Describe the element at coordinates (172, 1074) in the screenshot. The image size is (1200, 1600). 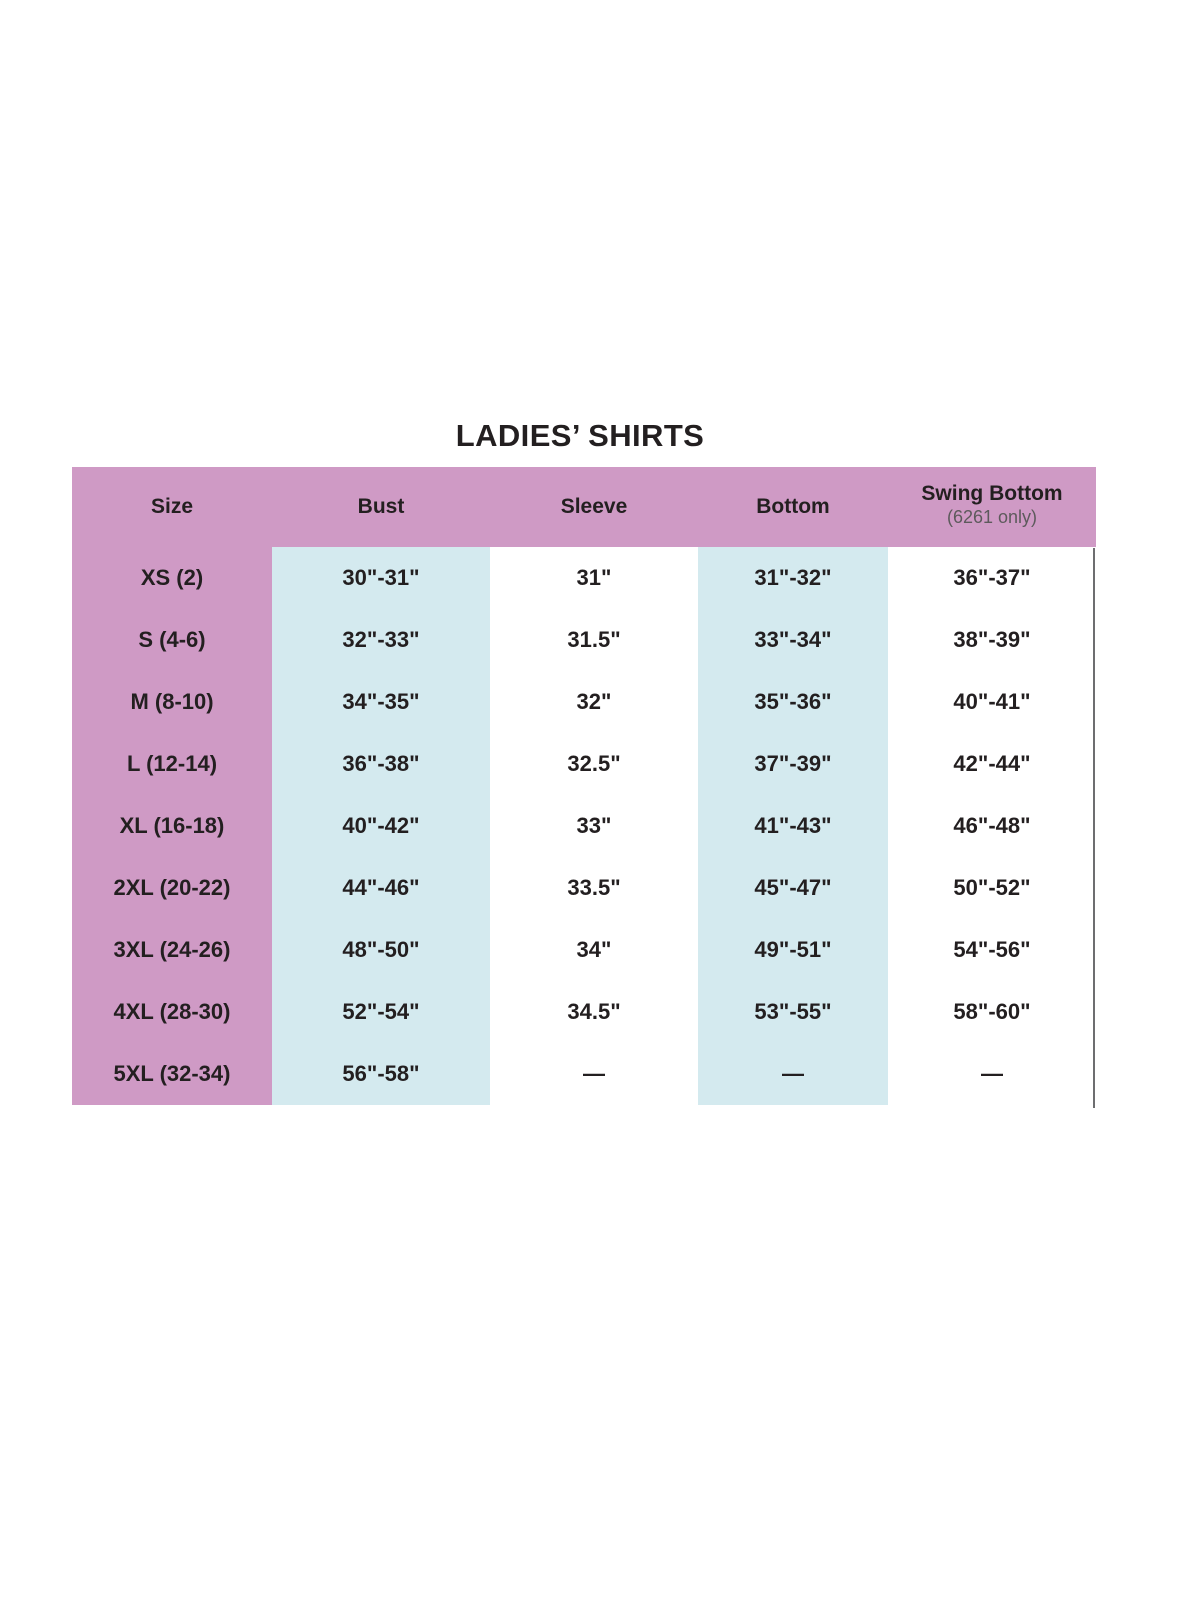
I see `cell-size: 5XL (32-34)` at that location.